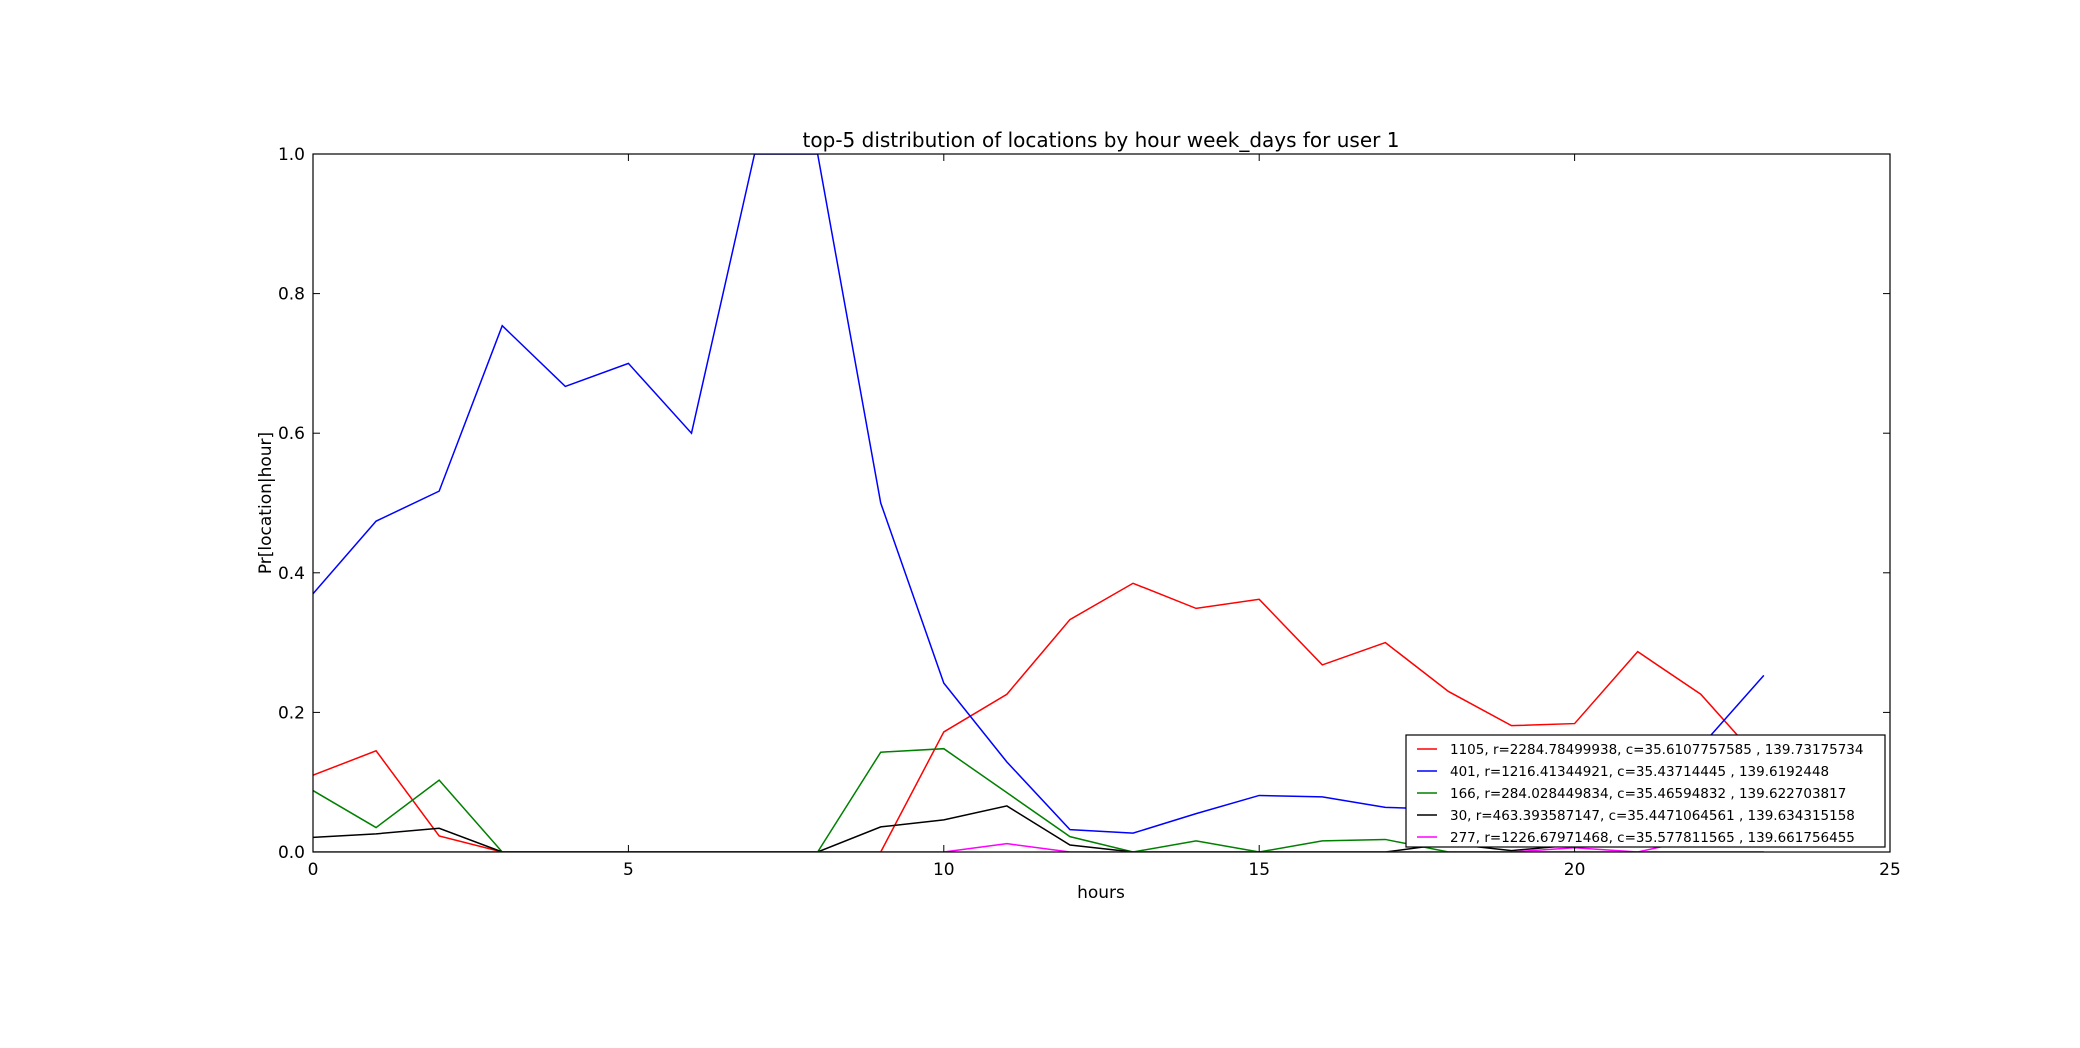  What do you see at coordinates (1259, 870) in the screenshot?
I see `x-tick-label: 15` at bounding box center [1259, 870].